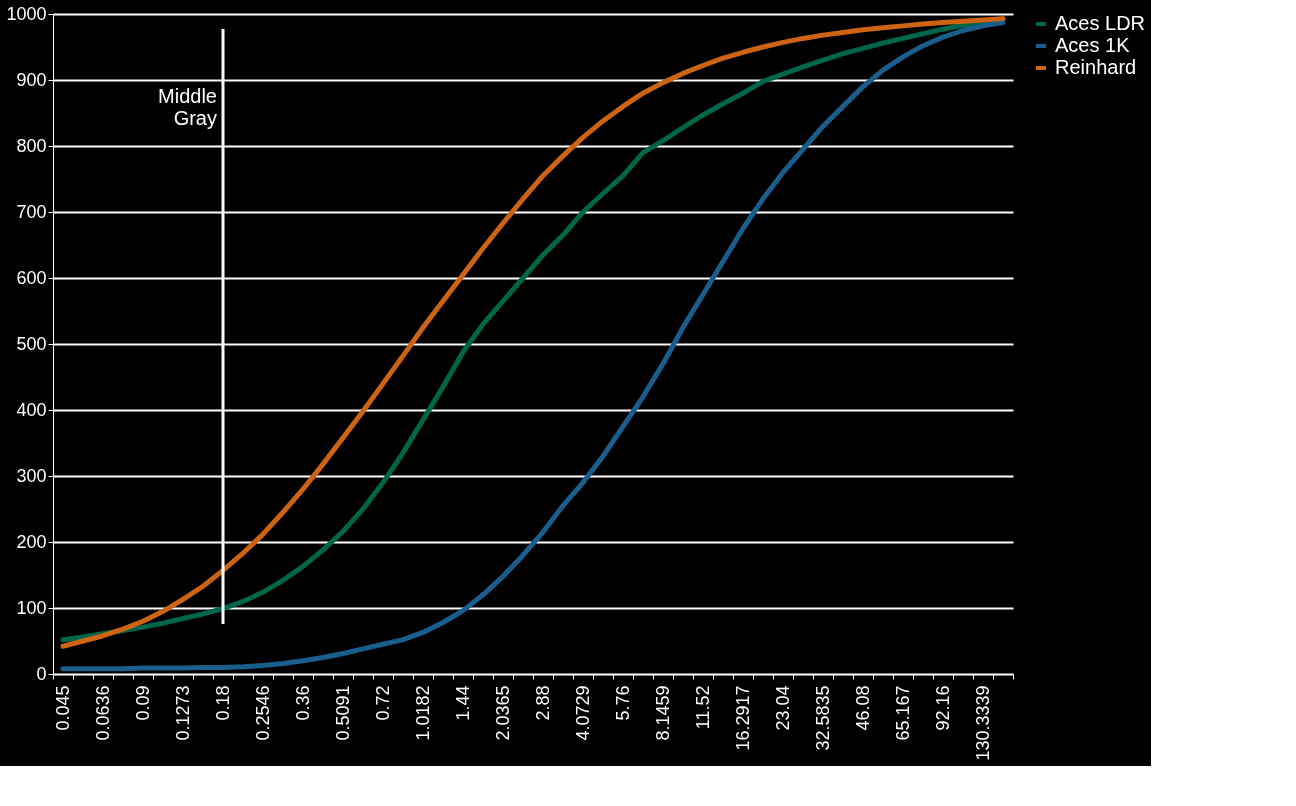 The image size is (1296, 806). What do you see at coordinates (782, 708) in the screenshot?
I see `x-tick-label: 23.04` at bounding box center [782, 708].